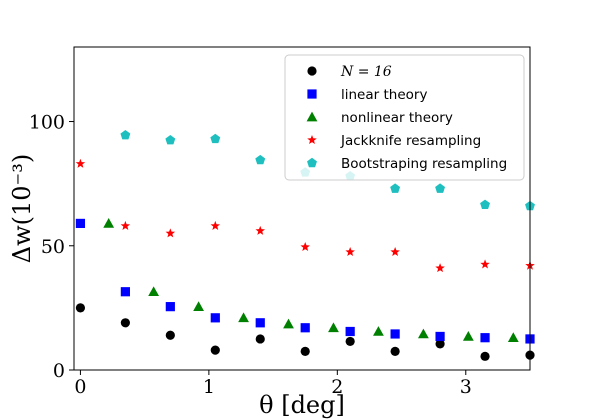 The width and height of the screenshot is (589, 420). Describe the element at coordinates (312, 116) in the screenshot. I see `legend-marker-triangle` at that location.